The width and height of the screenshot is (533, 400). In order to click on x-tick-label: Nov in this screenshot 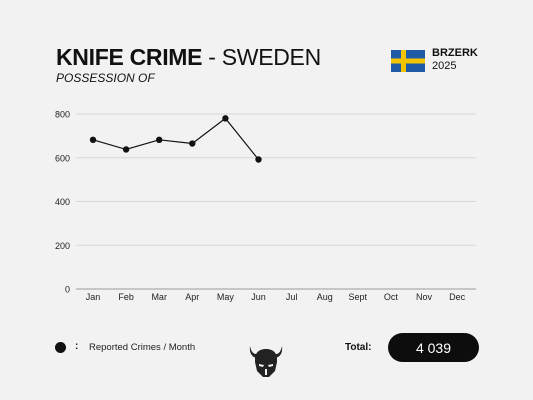, I will do `click(424, 297)`.